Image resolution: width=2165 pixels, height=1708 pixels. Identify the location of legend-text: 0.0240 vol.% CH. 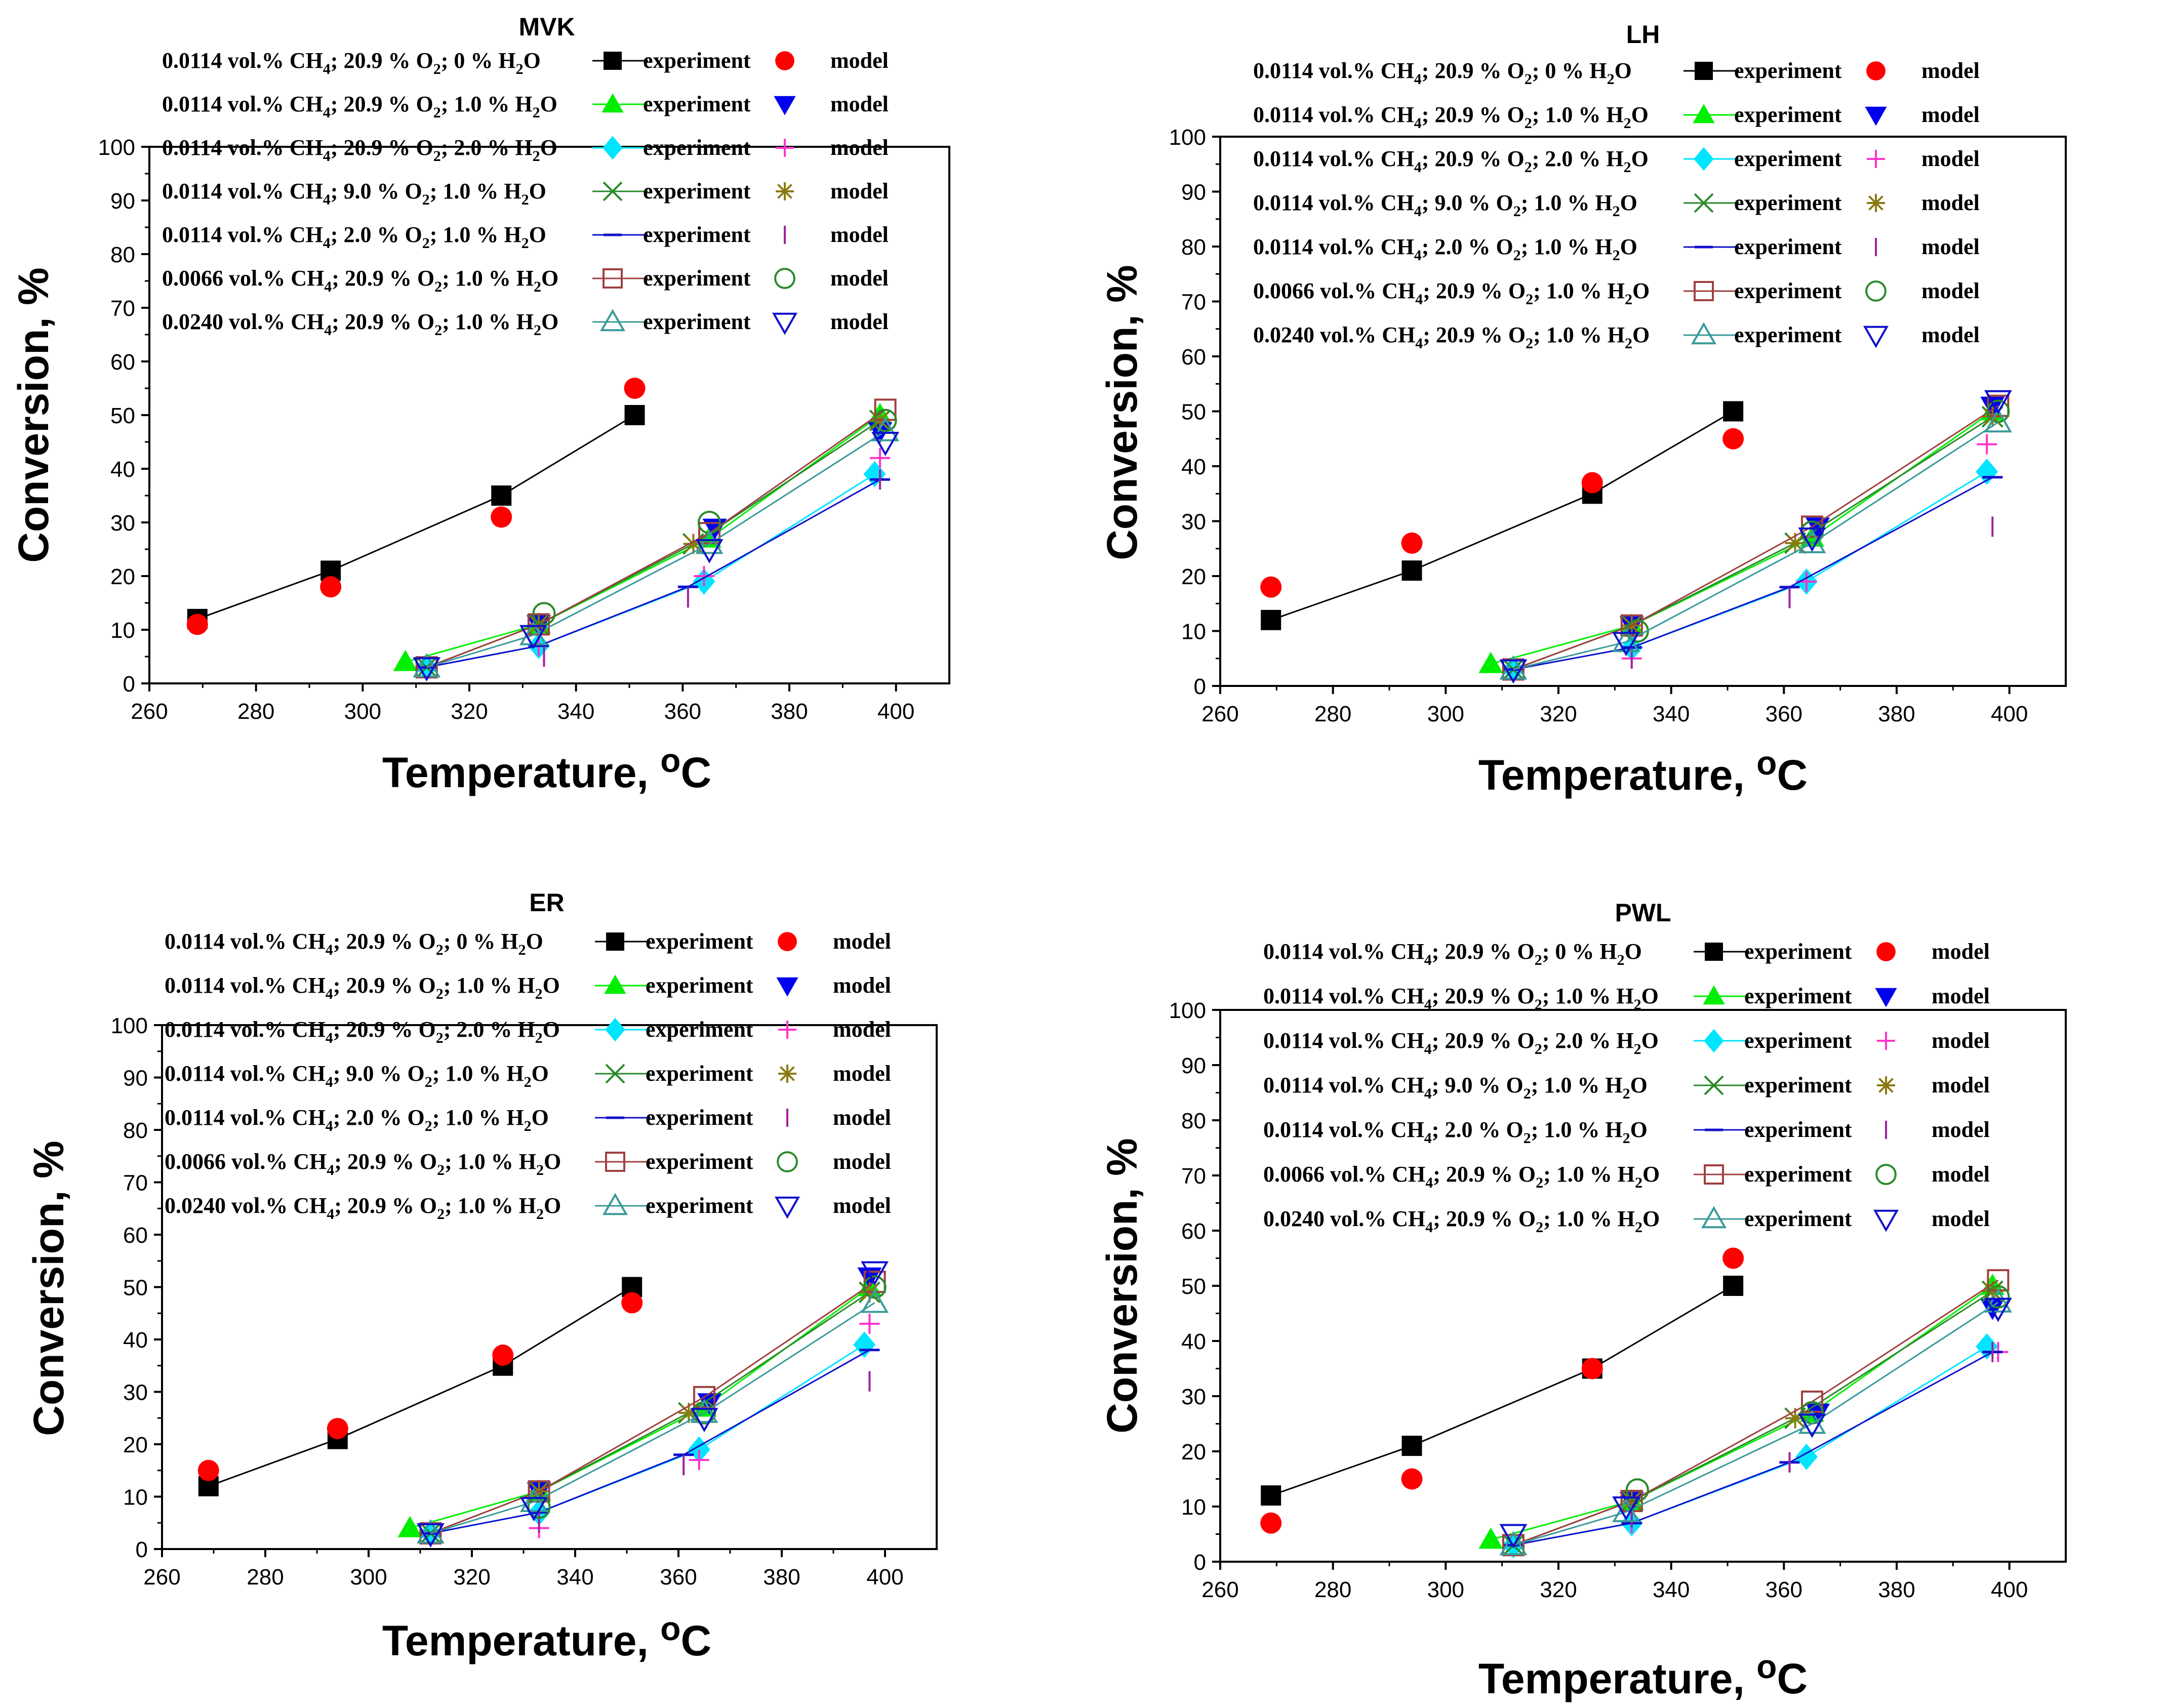
(246, 1205).